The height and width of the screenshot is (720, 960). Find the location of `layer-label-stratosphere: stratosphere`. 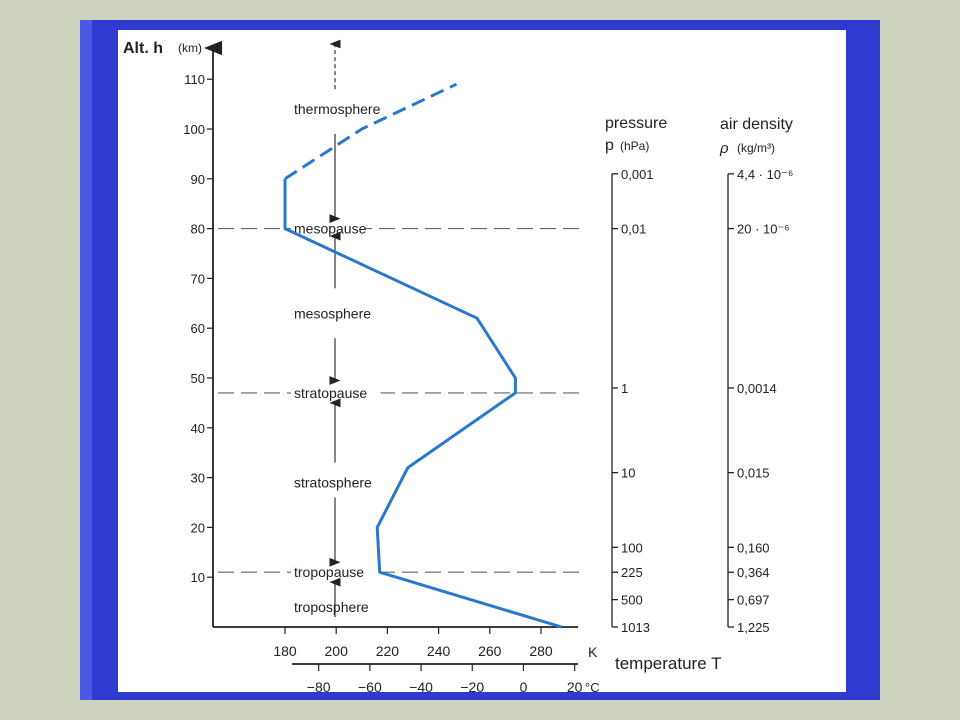

layer-label-stratosphere: stratosphere is located at coordinates (333, 483).